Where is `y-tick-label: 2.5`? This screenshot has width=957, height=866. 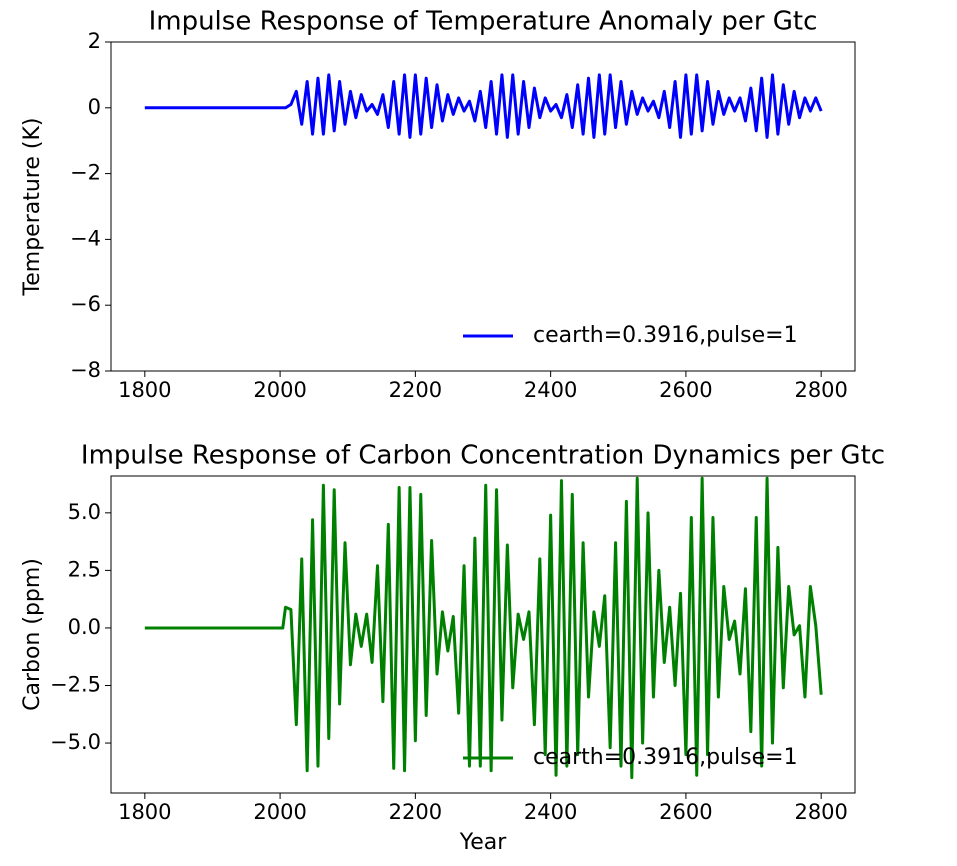
y-tick-label: 2.5 is located at coordinates (84, 569).